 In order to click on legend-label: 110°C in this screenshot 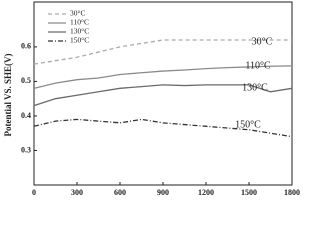, I will do `click(79, 22)`.